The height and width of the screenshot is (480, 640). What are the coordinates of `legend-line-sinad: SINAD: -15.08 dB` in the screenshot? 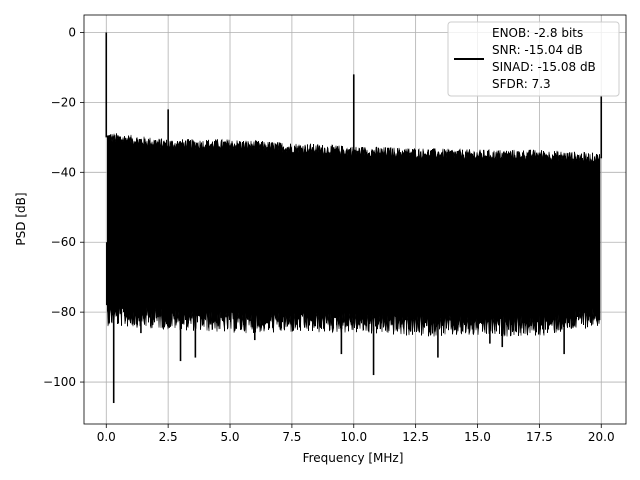 It's located at (544, 67).